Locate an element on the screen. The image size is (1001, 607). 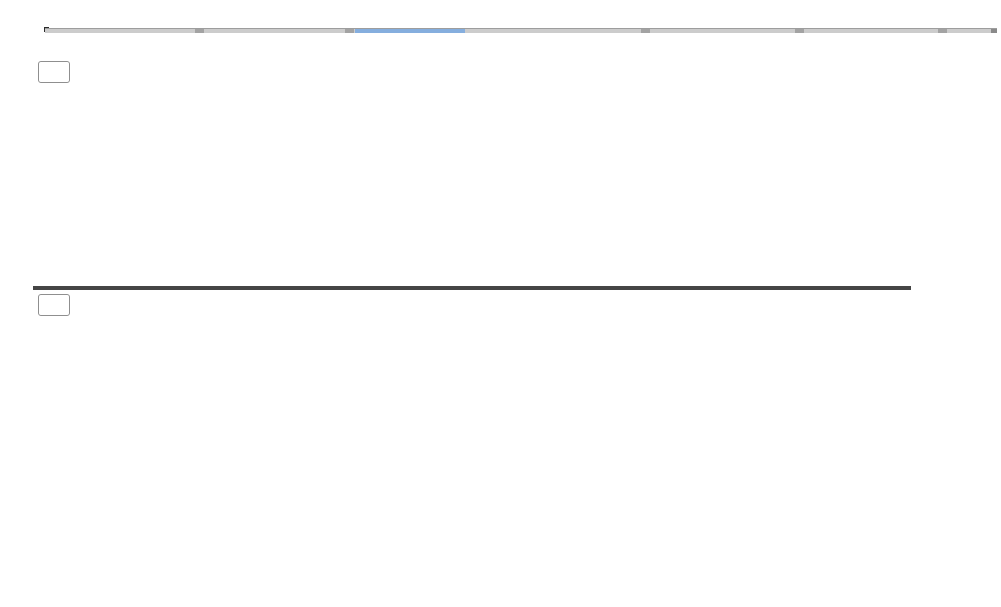
top-scrollbar-thumb is located at coordinates (410, 31).